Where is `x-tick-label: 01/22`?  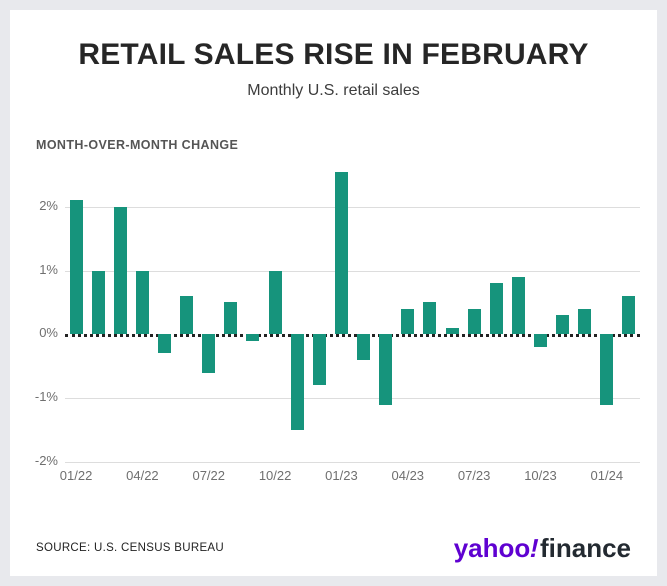
x-tick-label: 01/22 is located at coordinates (76, 475).